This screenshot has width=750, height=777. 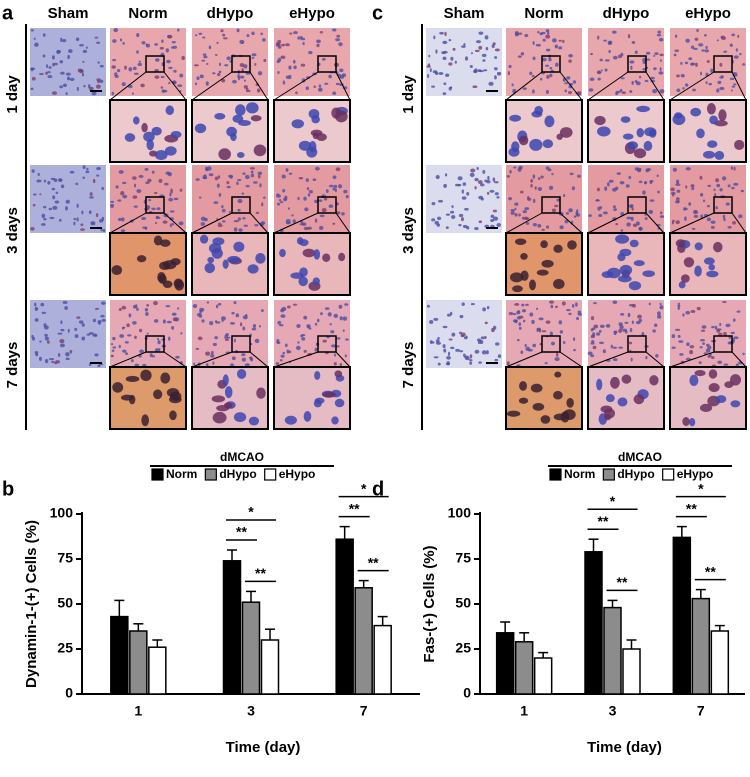 What do you see at coordinates (708, 334) in the screenshot?
I see `tile` at bounding box center [708, 334].